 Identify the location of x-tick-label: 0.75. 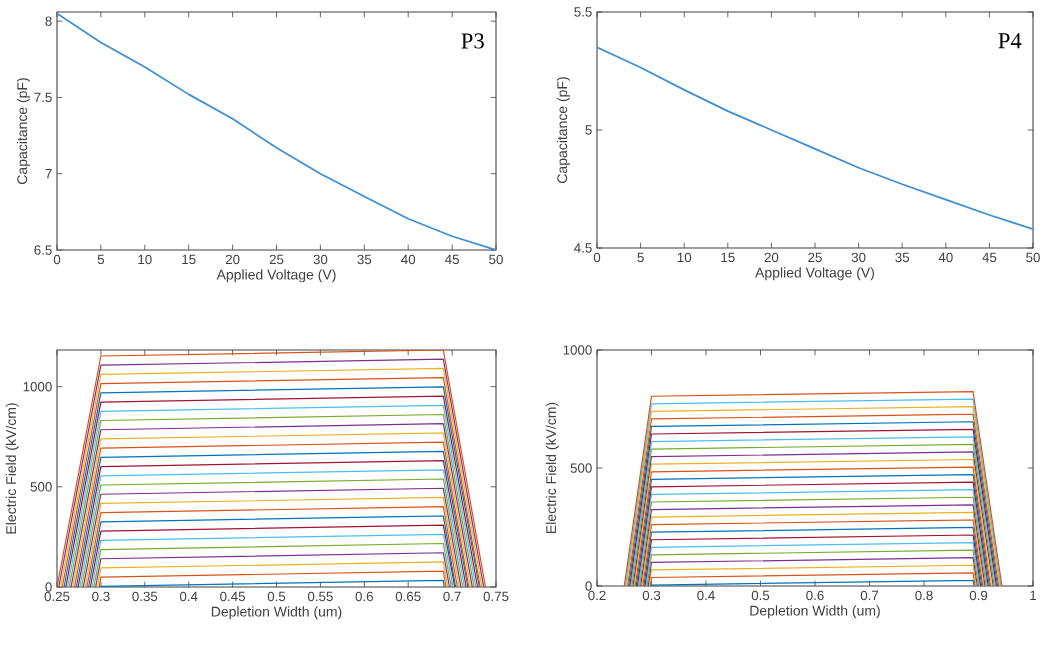
(496, 596).